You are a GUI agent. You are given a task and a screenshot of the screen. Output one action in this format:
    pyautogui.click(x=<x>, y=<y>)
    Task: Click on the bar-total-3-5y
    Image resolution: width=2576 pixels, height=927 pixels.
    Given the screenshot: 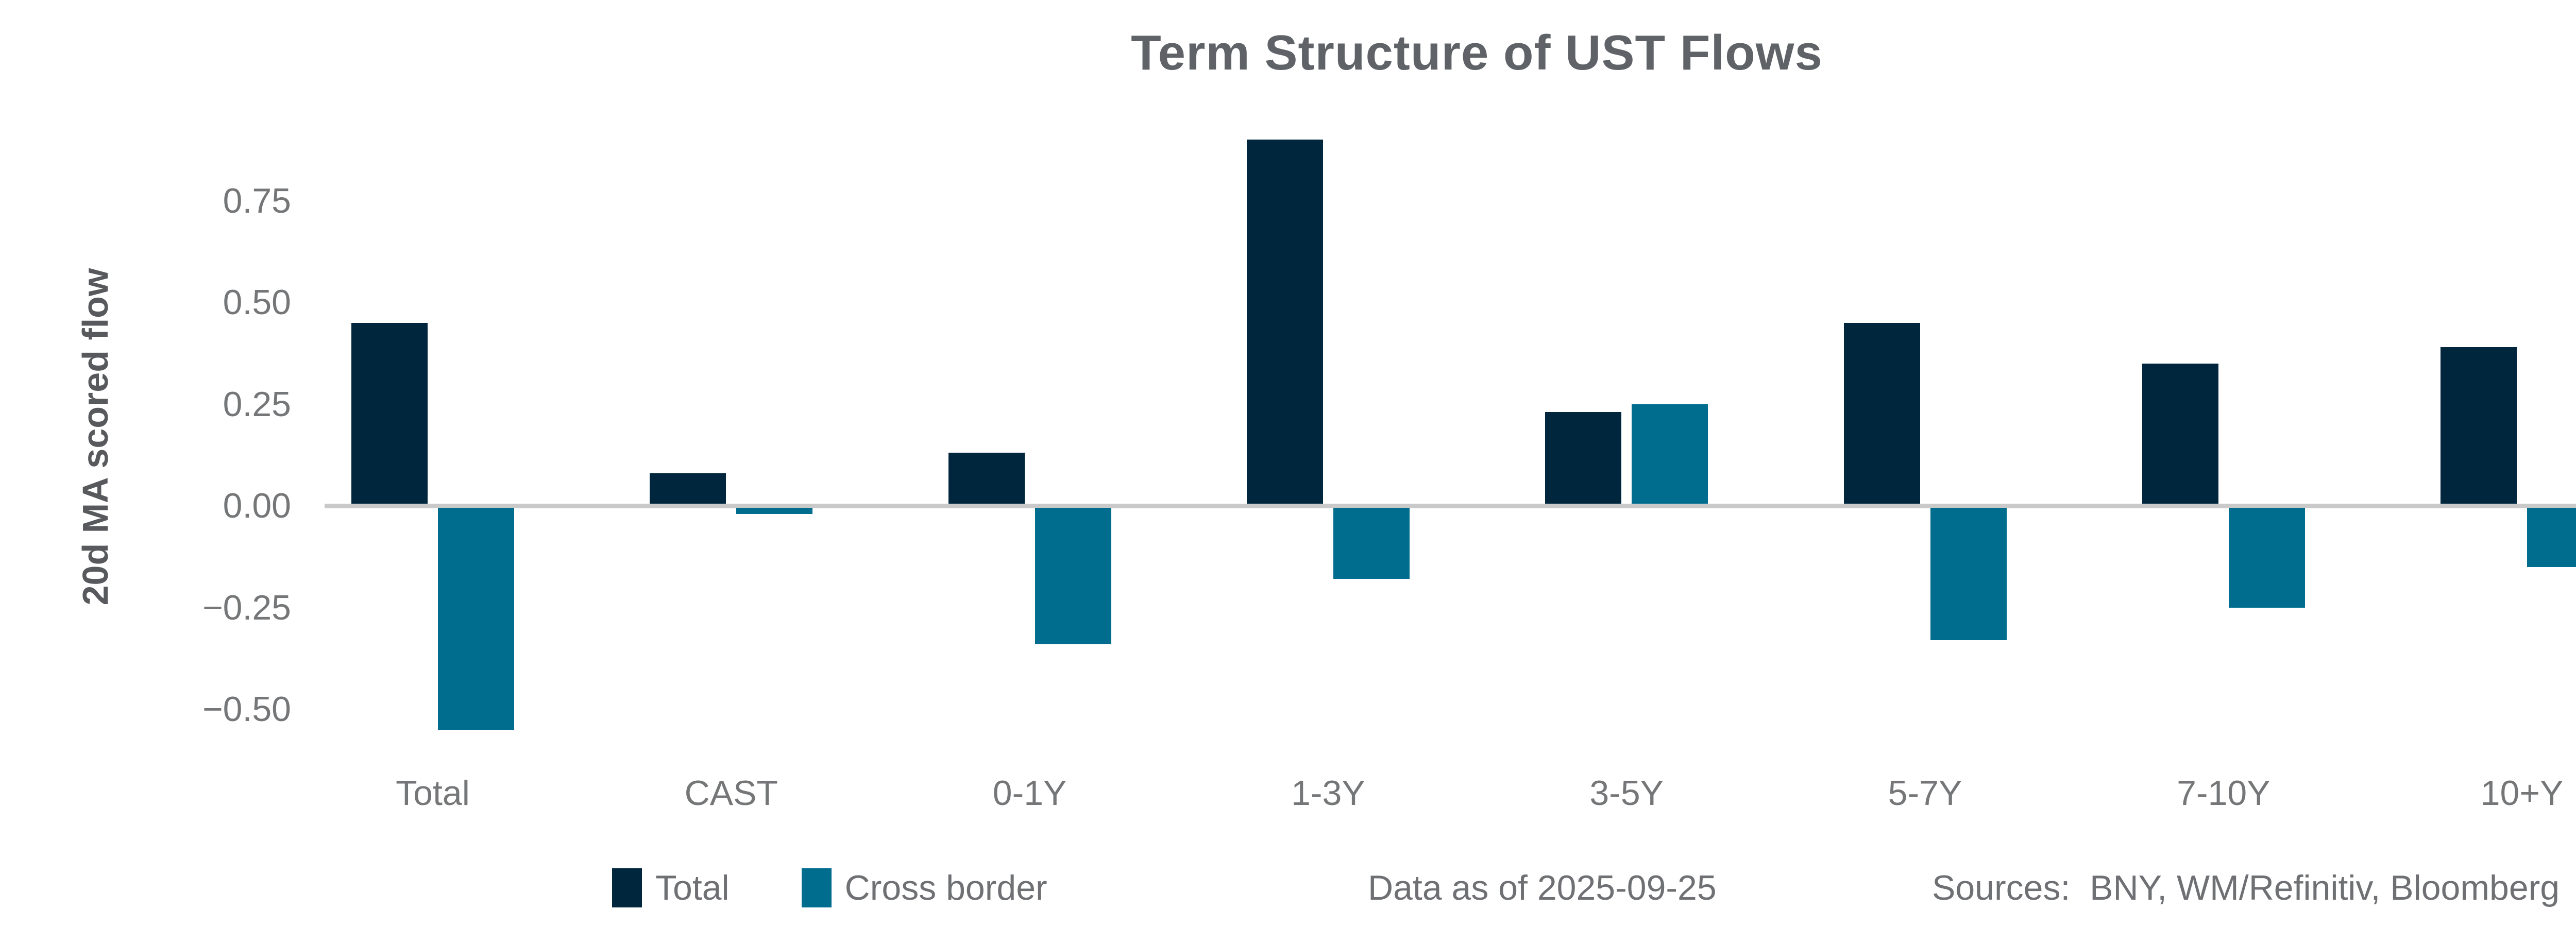 What is the action you would take?
    pyautogui.click(x=1583, y=458)
    